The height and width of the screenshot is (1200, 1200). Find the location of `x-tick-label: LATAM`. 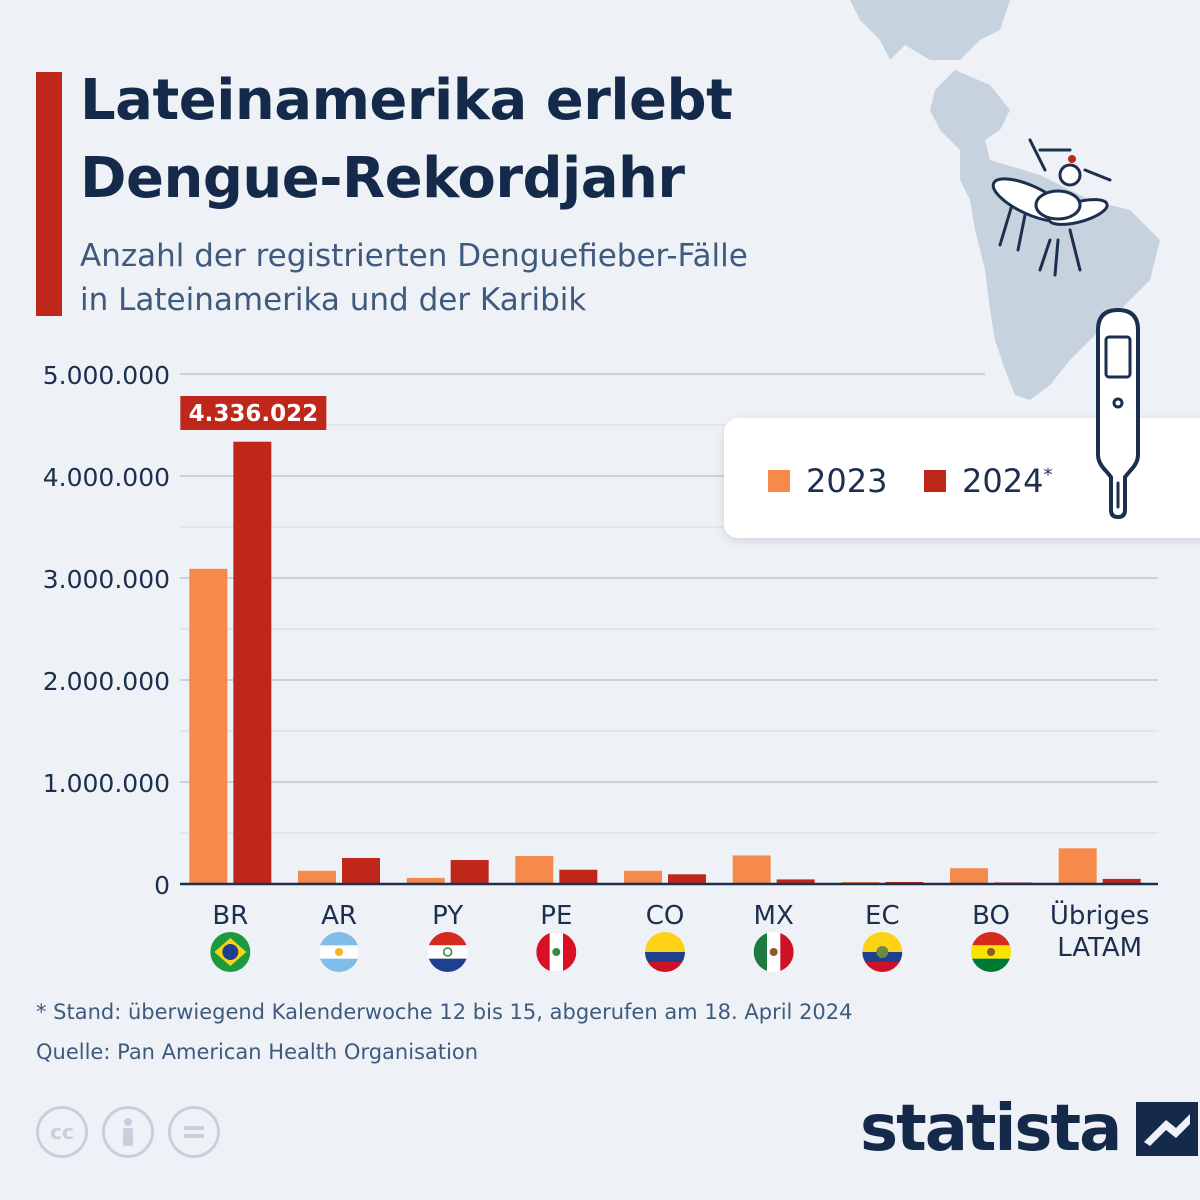

x-tick-label: LATAM is located at coordinates (1099, 948).